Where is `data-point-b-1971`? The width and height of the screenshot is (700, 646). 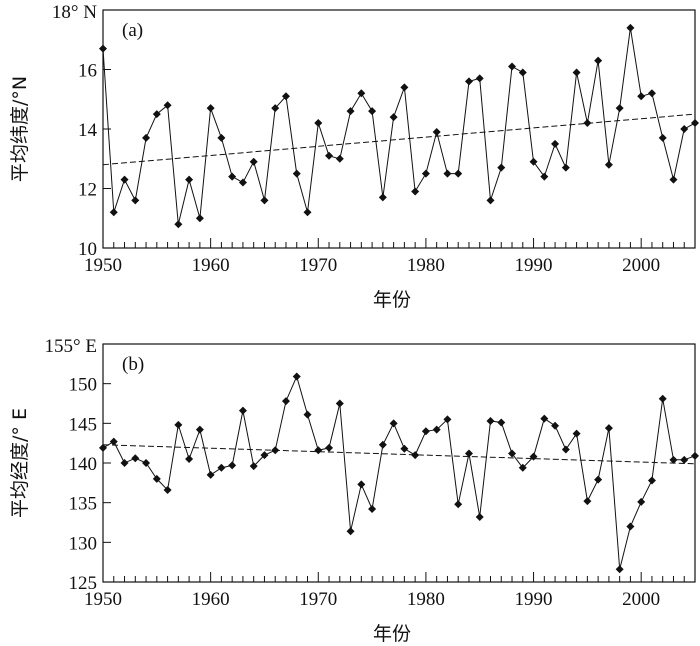 data-point-b-1971 is located at coordinates (329, 447).